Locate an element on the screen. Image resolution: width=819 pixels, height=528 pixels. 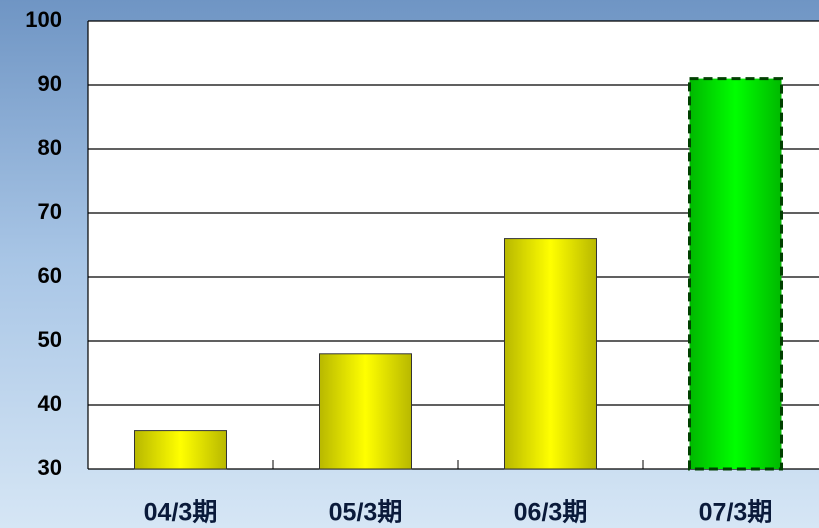
y-tick-label: 40 is located at coordinates (50, 403).